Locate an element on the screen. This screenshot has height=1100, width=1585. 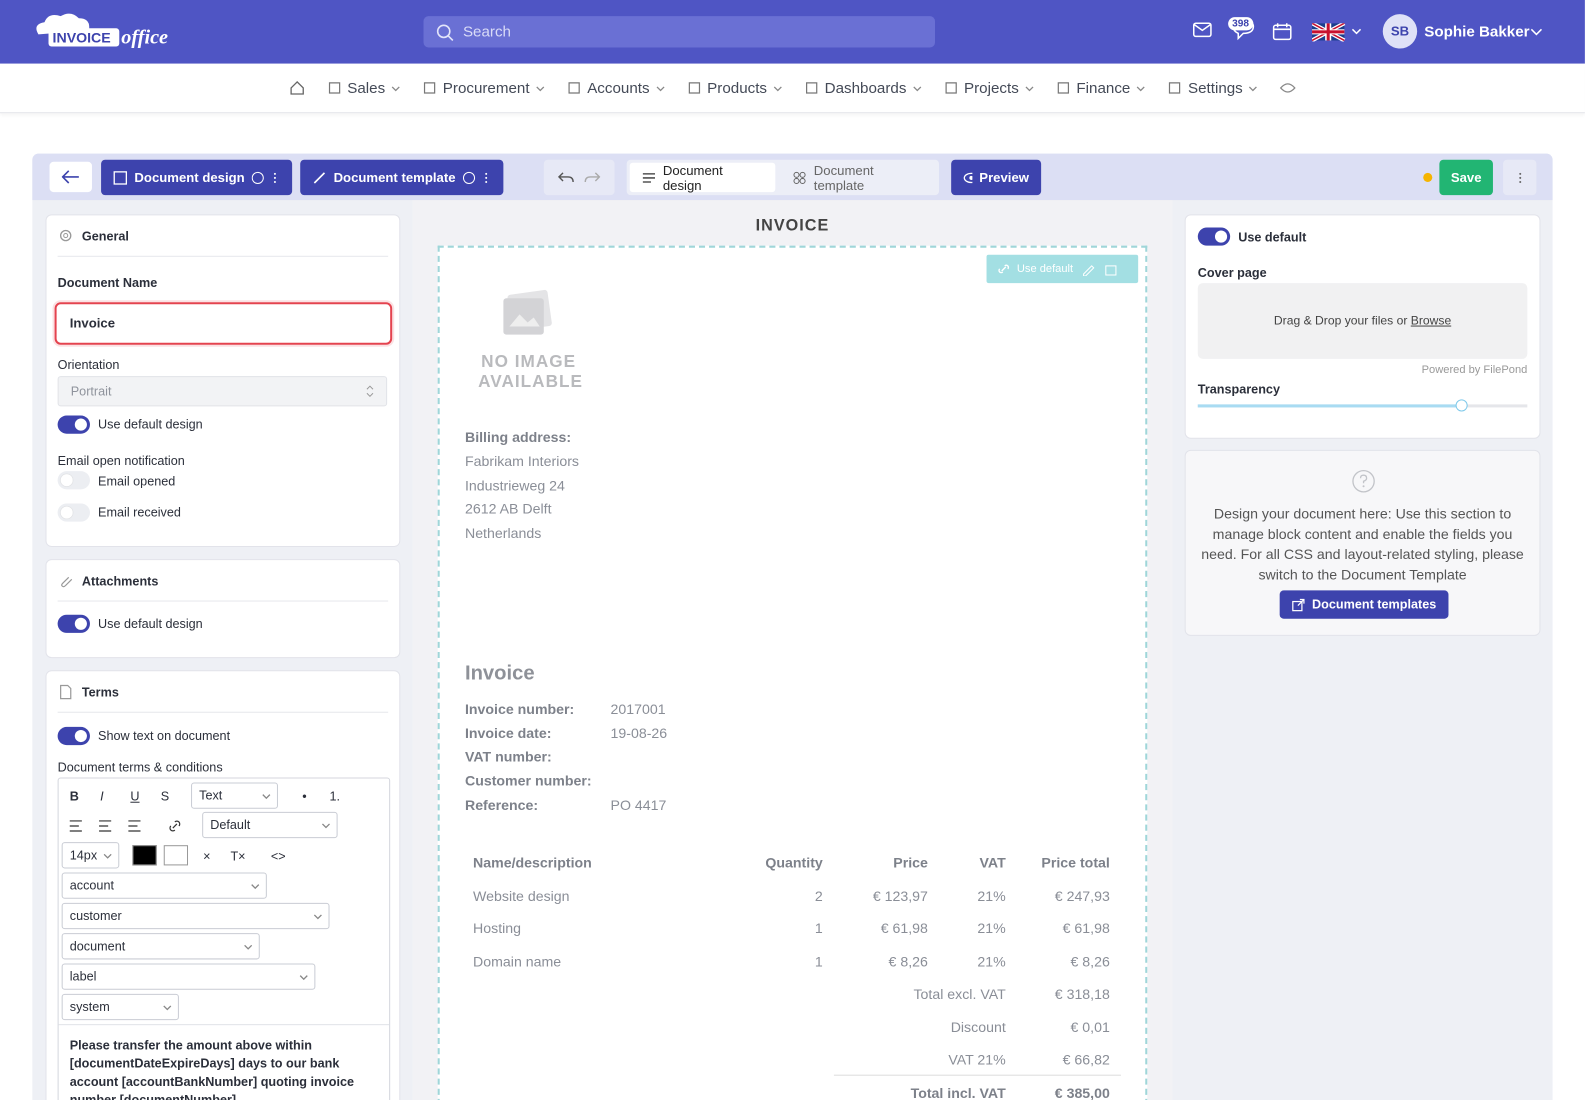
editor-select: system is located at coordinates (120, 1007).